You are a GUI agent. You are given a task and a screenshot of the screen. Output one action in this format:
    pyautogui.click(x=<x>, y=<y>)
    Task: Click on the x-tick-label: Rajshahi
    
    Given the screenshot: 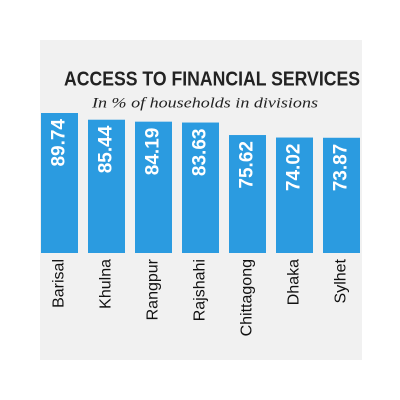 What is the action you would take?
    pyautogui.click(x=200, y=290)
    